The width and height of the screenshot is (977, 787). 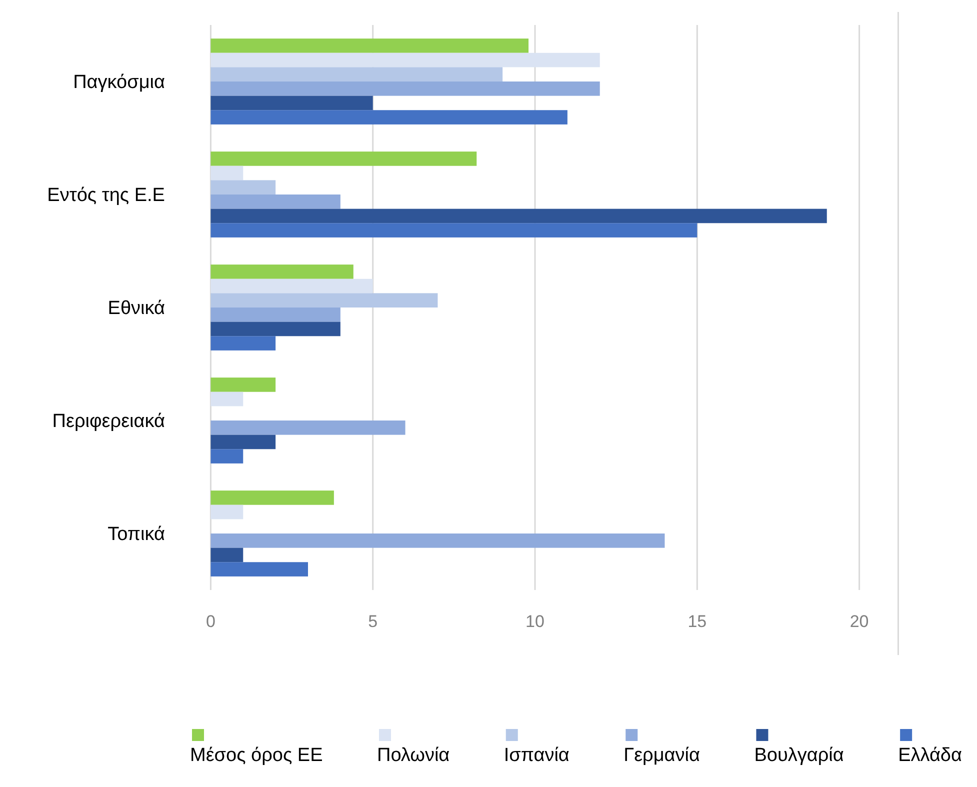 What do you see at coordinates (211, 621) in the screenshot?
I see `x-tick-label: 0` at bounding box center [211, 621].